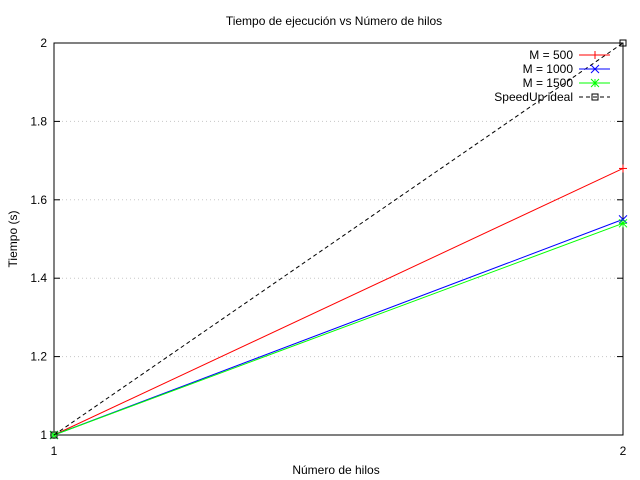 The height and width of the screenshot is (480, 640). I want to click on y-axis-title: Tiempo (s), so click(13, 239).